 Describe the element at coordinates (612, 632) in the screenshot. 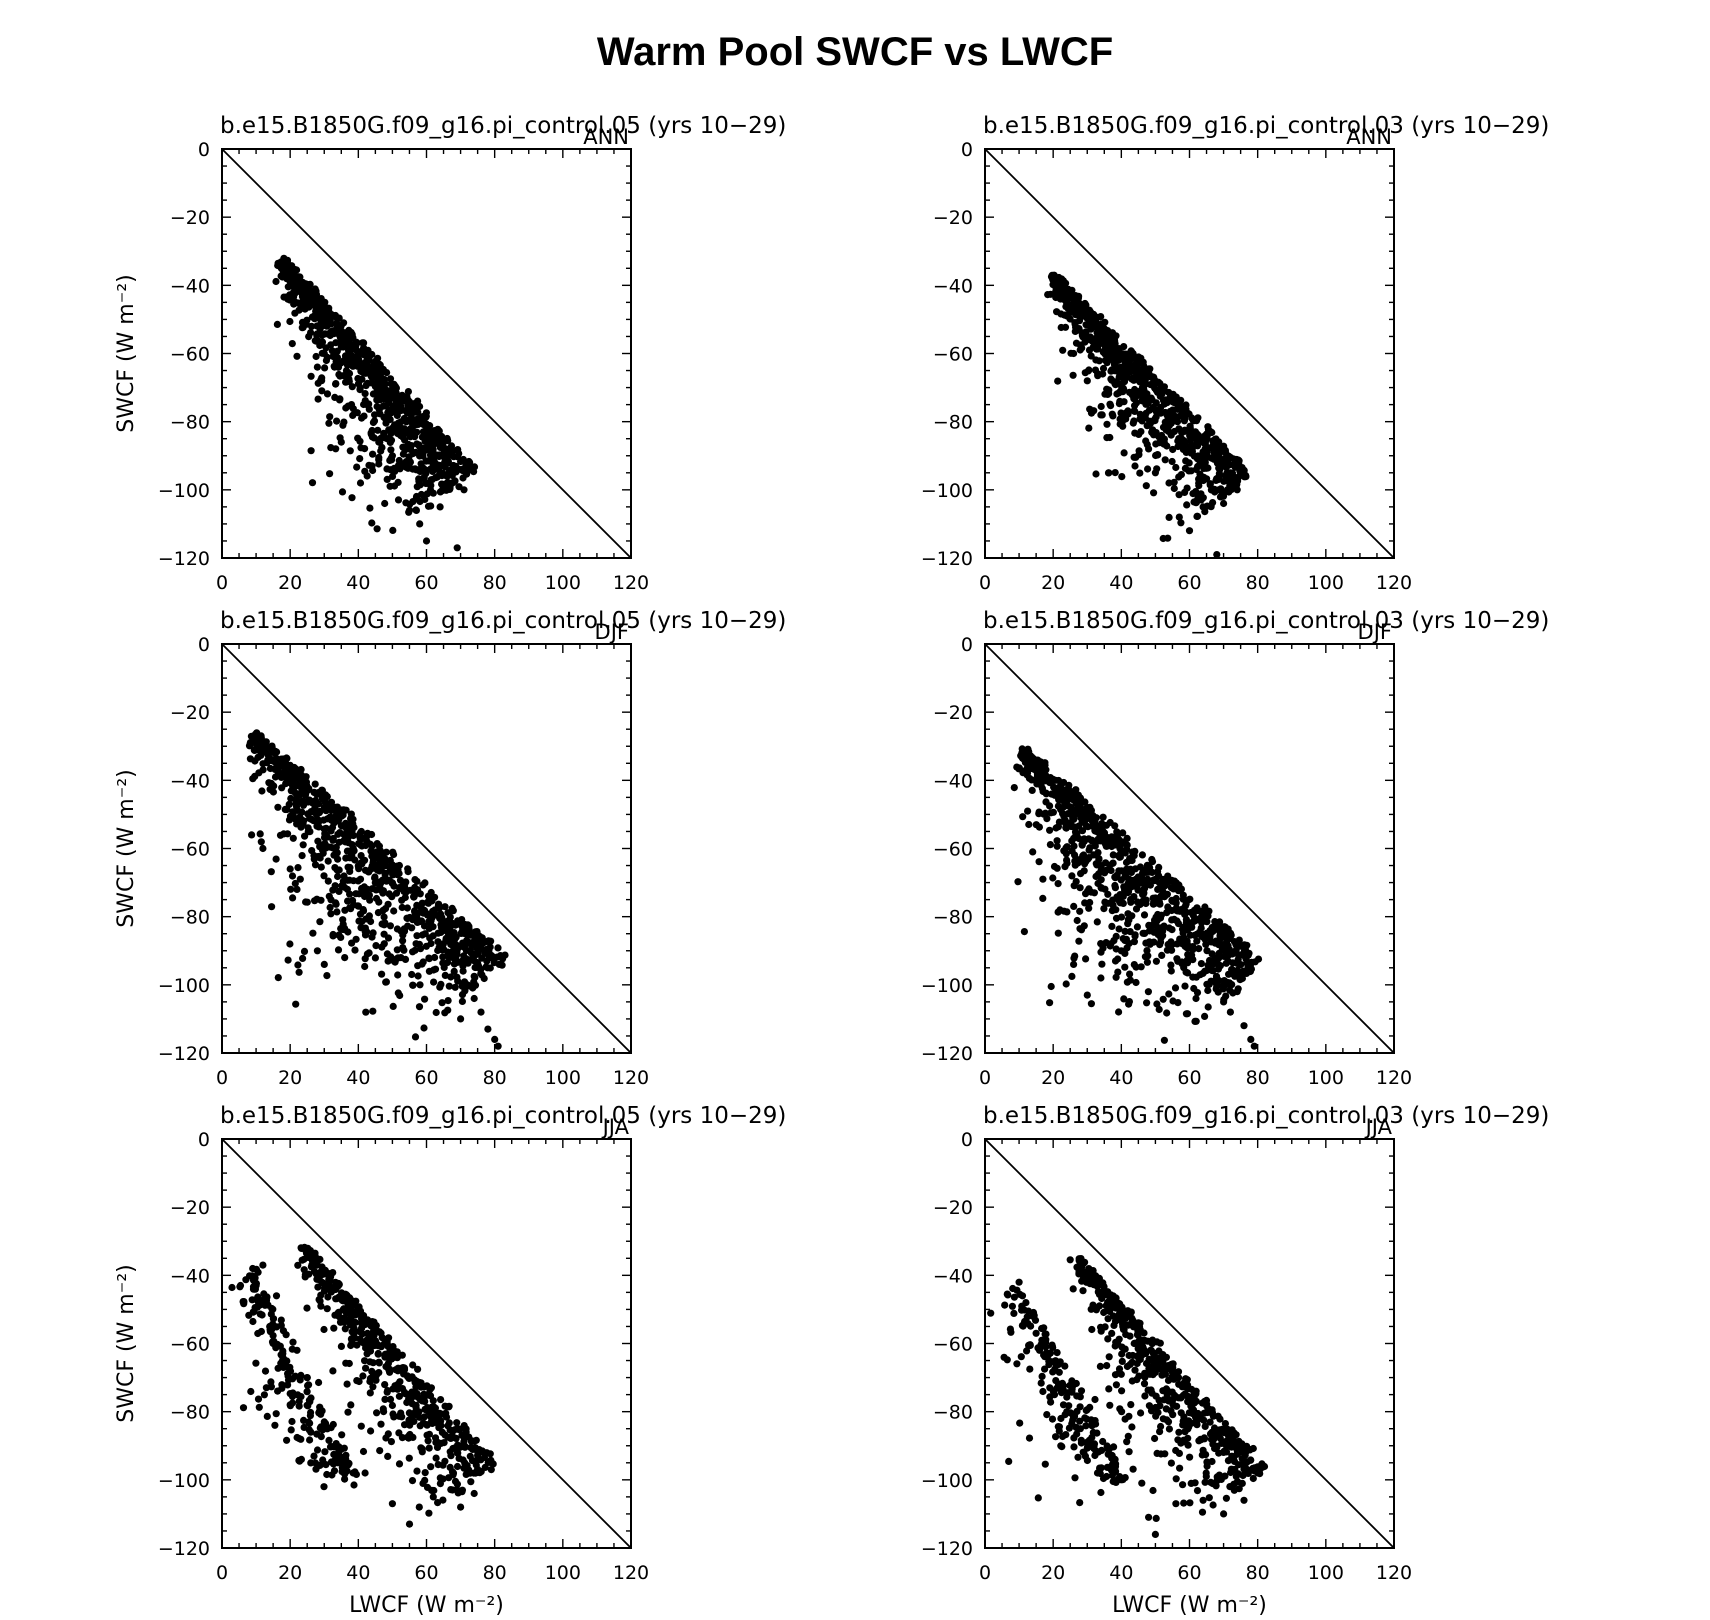

I see `season-label: DJF` at that location.